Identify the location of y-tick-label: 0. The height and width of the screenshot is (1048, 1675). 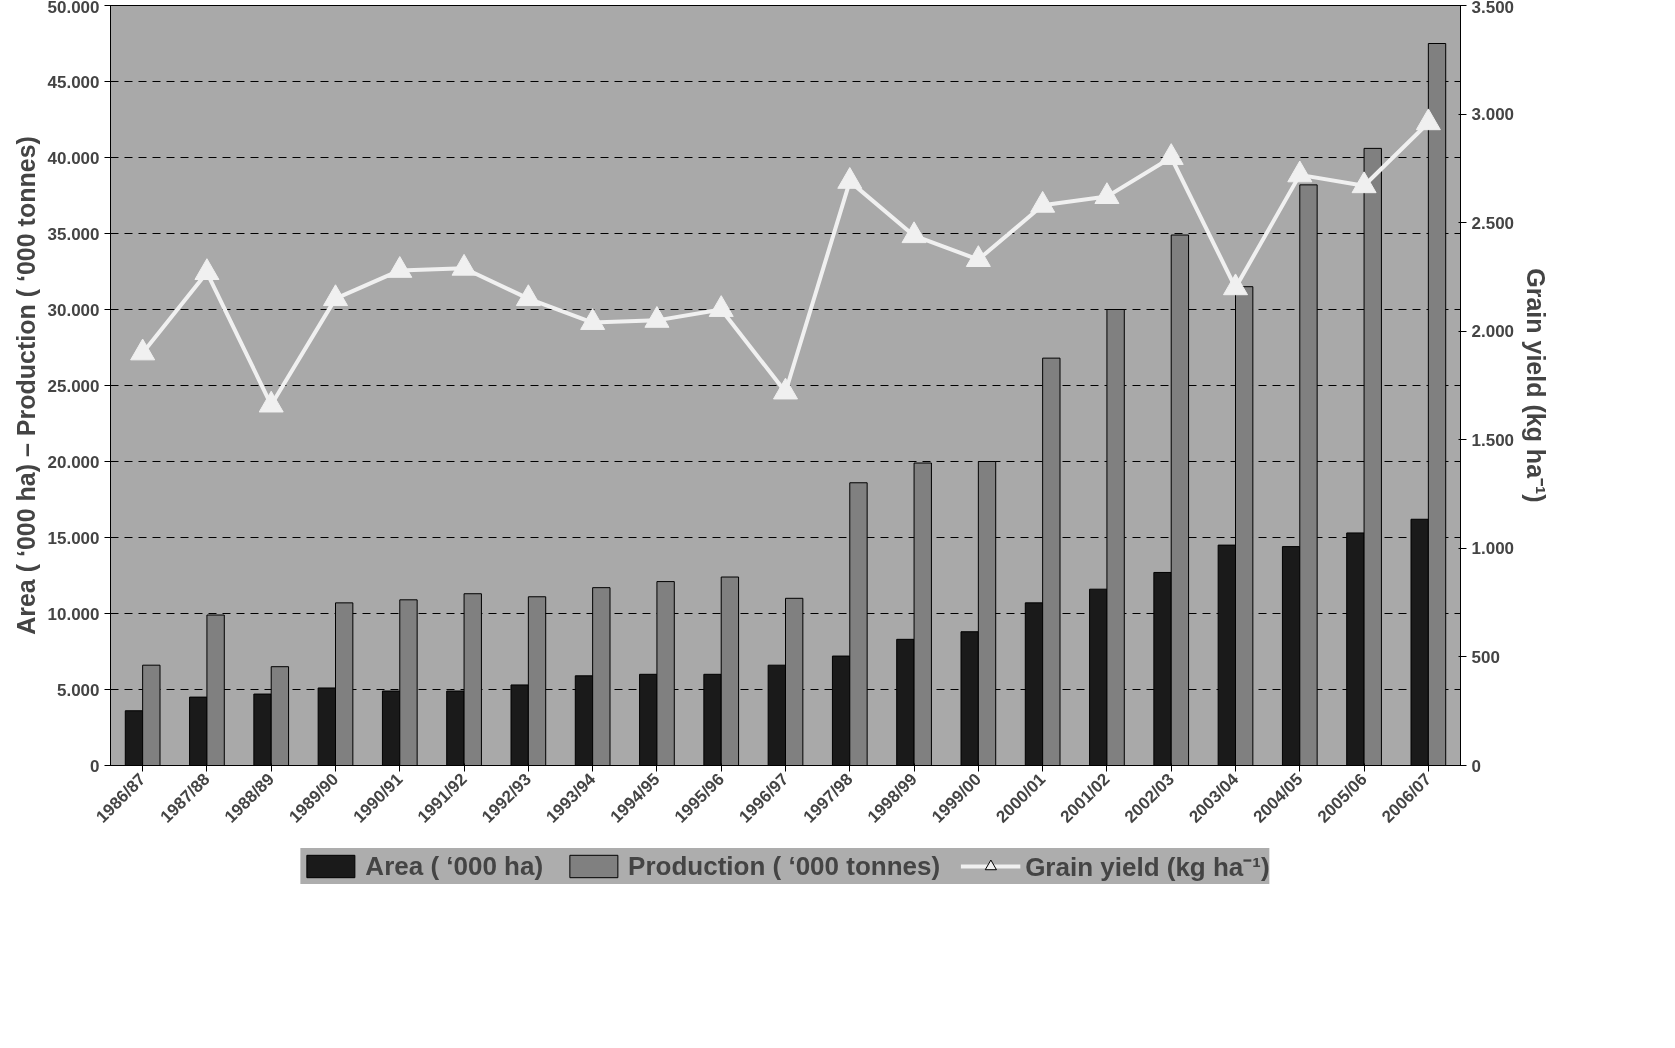
(95, 766).